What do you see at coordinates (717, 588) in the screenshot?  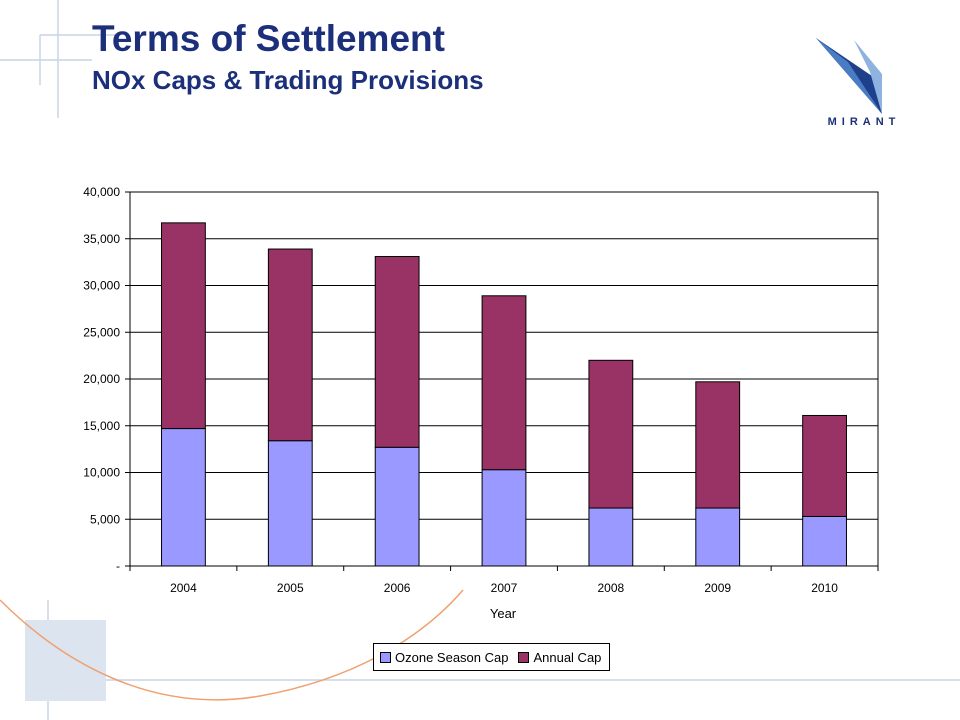 I see `x-tick-label: 2009` at bounding box center [717, 588].